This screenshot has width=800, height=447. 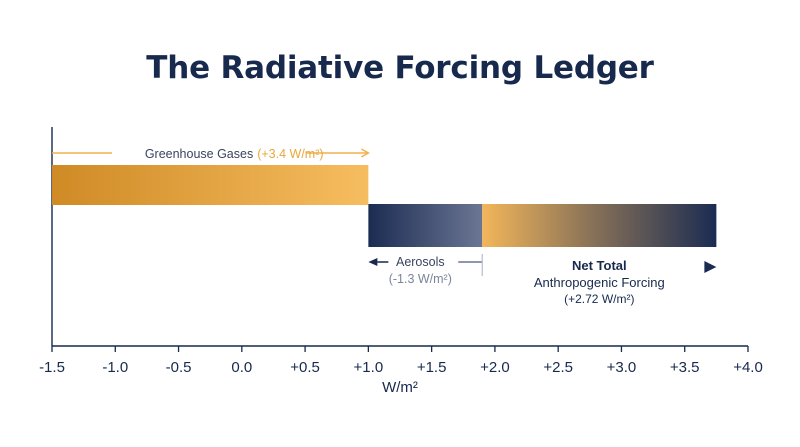 What do you see at coordinates (210, 185) in the screenshot?
I see `bar-greenhouse-gases` at bounding box center [210, 185].